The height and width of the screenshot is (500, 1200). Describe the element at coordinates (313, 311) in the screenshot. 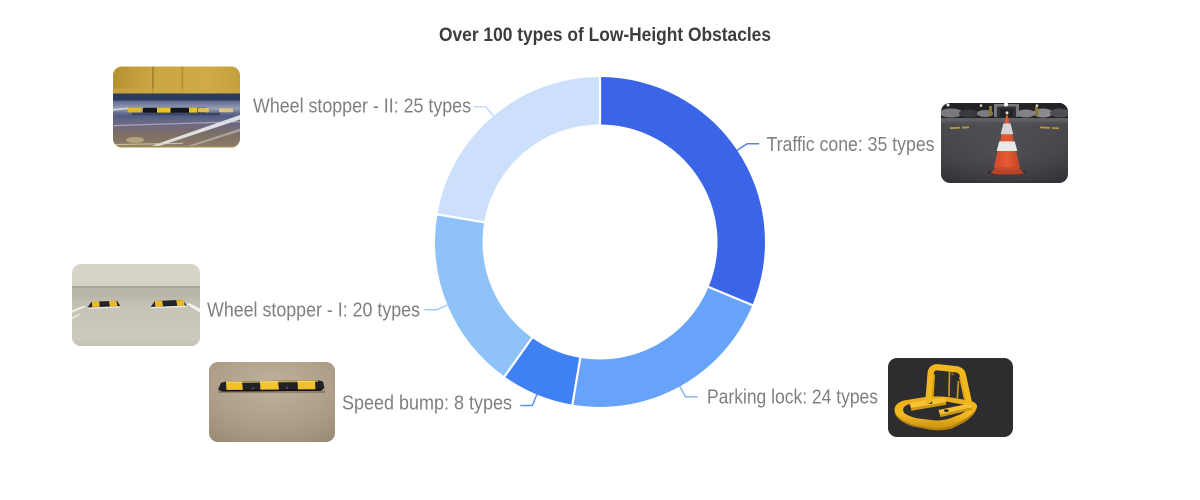

I see `svg-text: Wheel stopper - I: 20 types` at that location.